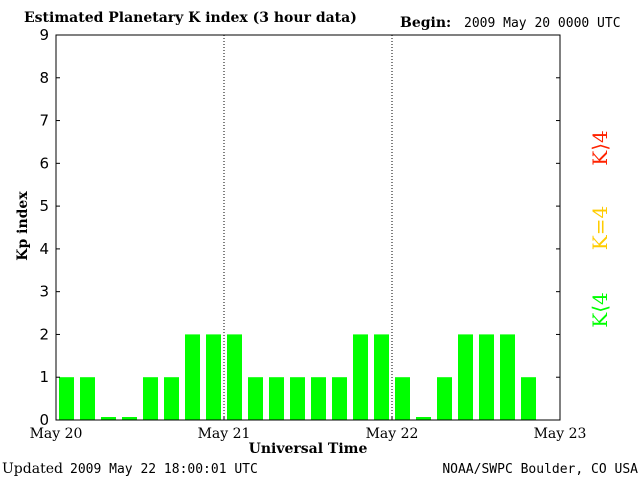 The image size is (640, 480). Describe the element at coordinates (164, 469) in the screenshot. I see `updated-value: 2009 May 22 18:00:01 UTC` at that location.